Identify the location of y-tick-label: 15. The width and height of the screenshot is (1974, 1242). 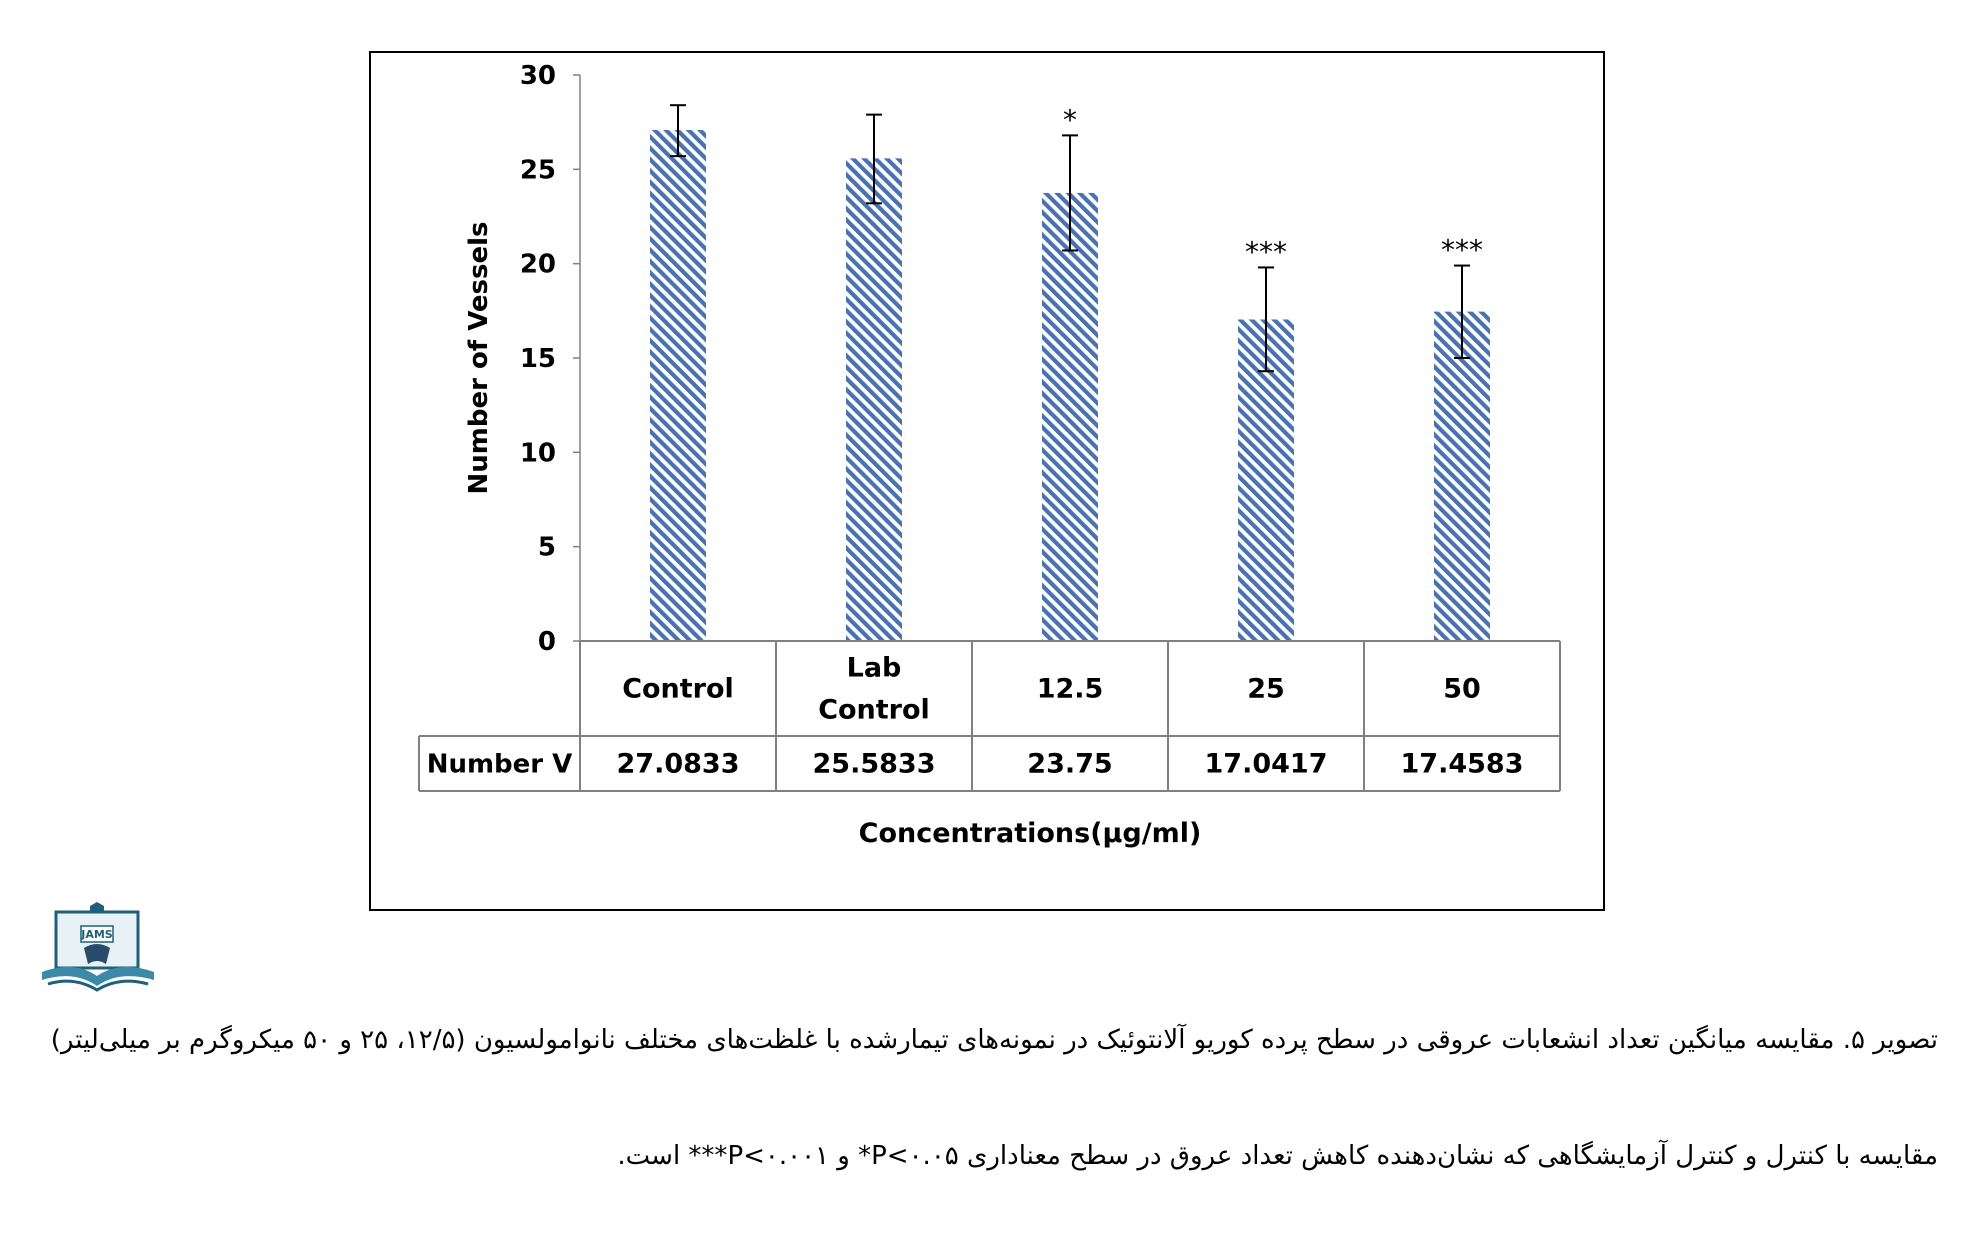
(538, 359).